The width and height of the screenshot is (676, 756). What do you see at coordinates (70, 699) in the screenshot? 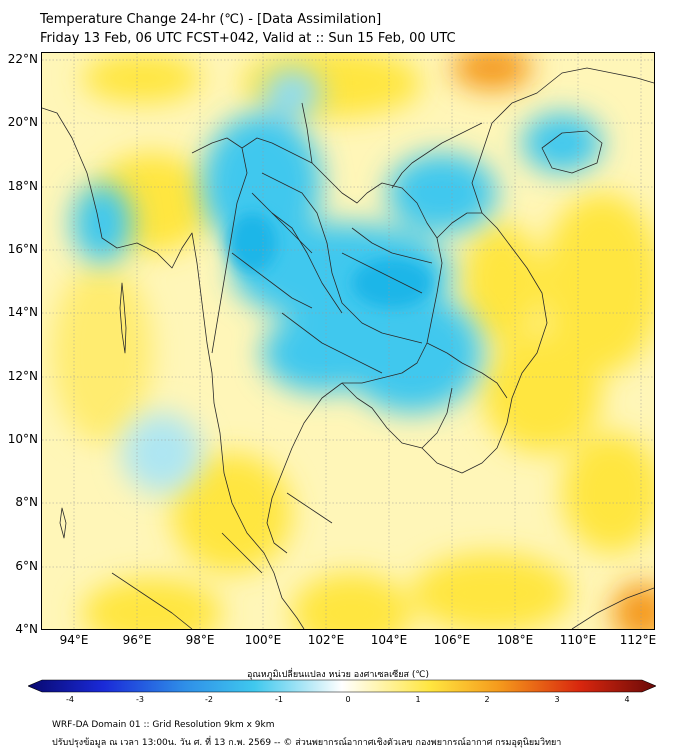
I see `colorbar-tick-label: -4` at bounding box center [70, 699].